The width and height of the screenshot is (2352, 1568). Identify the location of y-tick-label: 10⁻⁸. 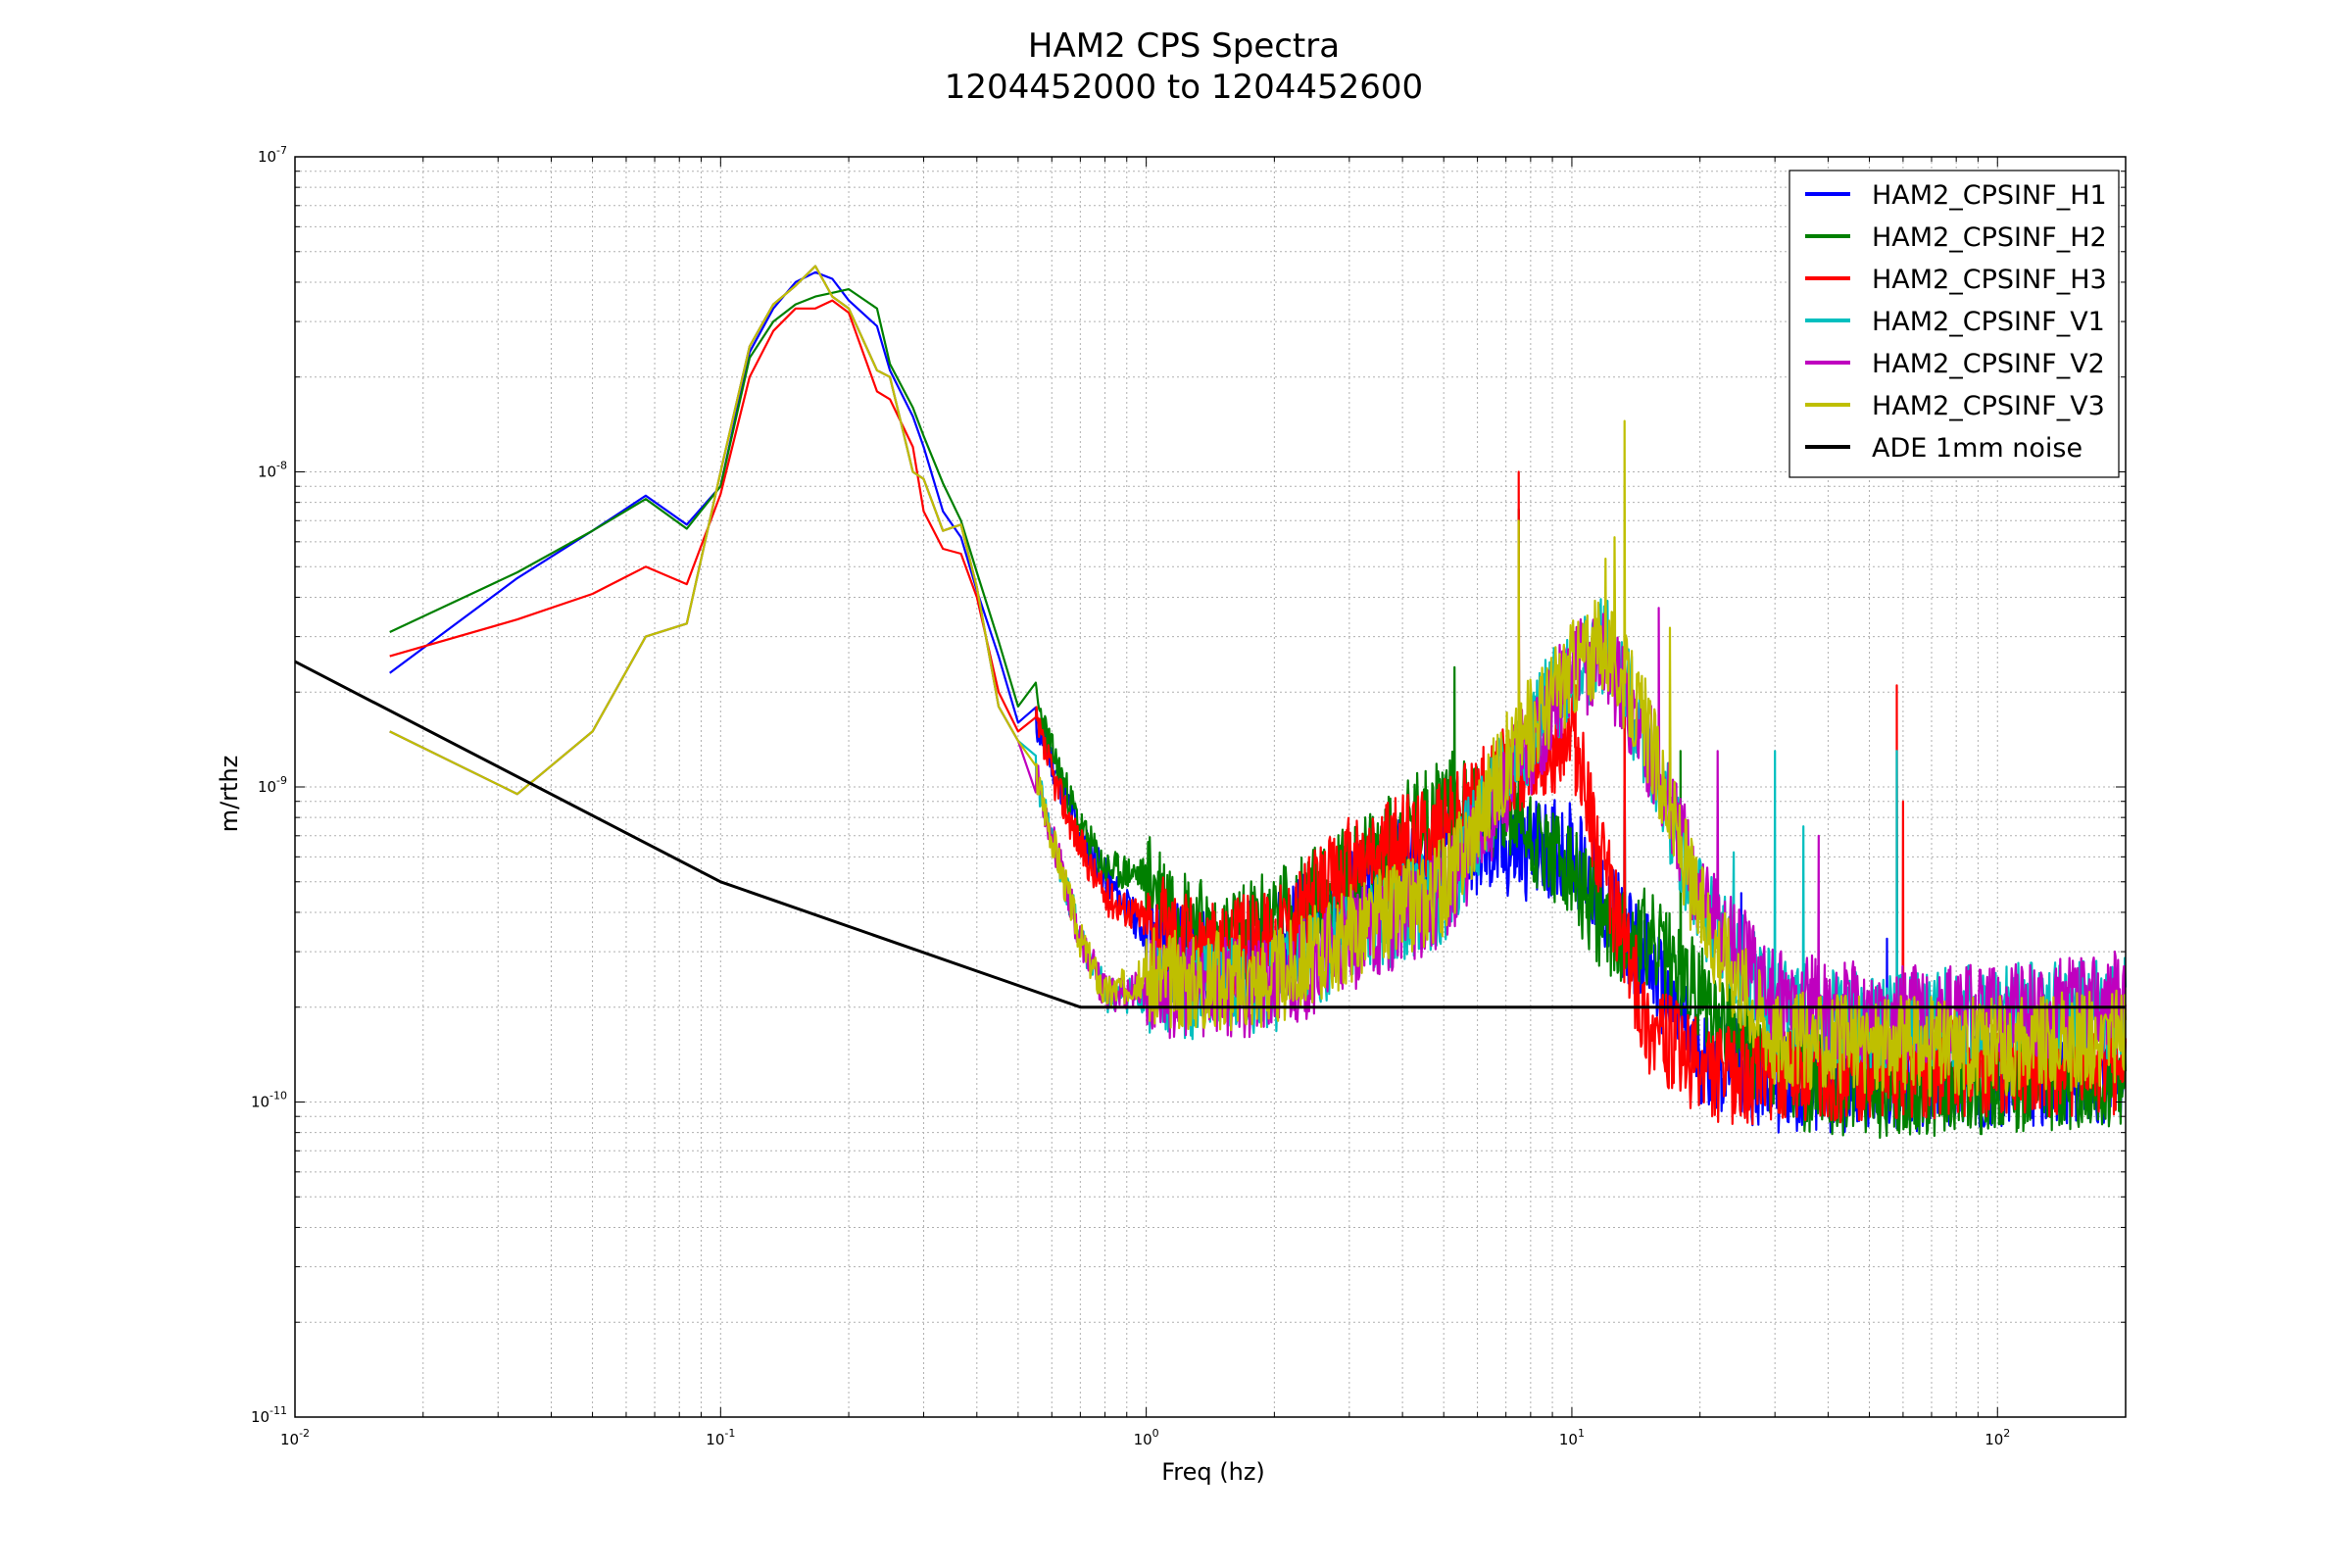
(272, 470).